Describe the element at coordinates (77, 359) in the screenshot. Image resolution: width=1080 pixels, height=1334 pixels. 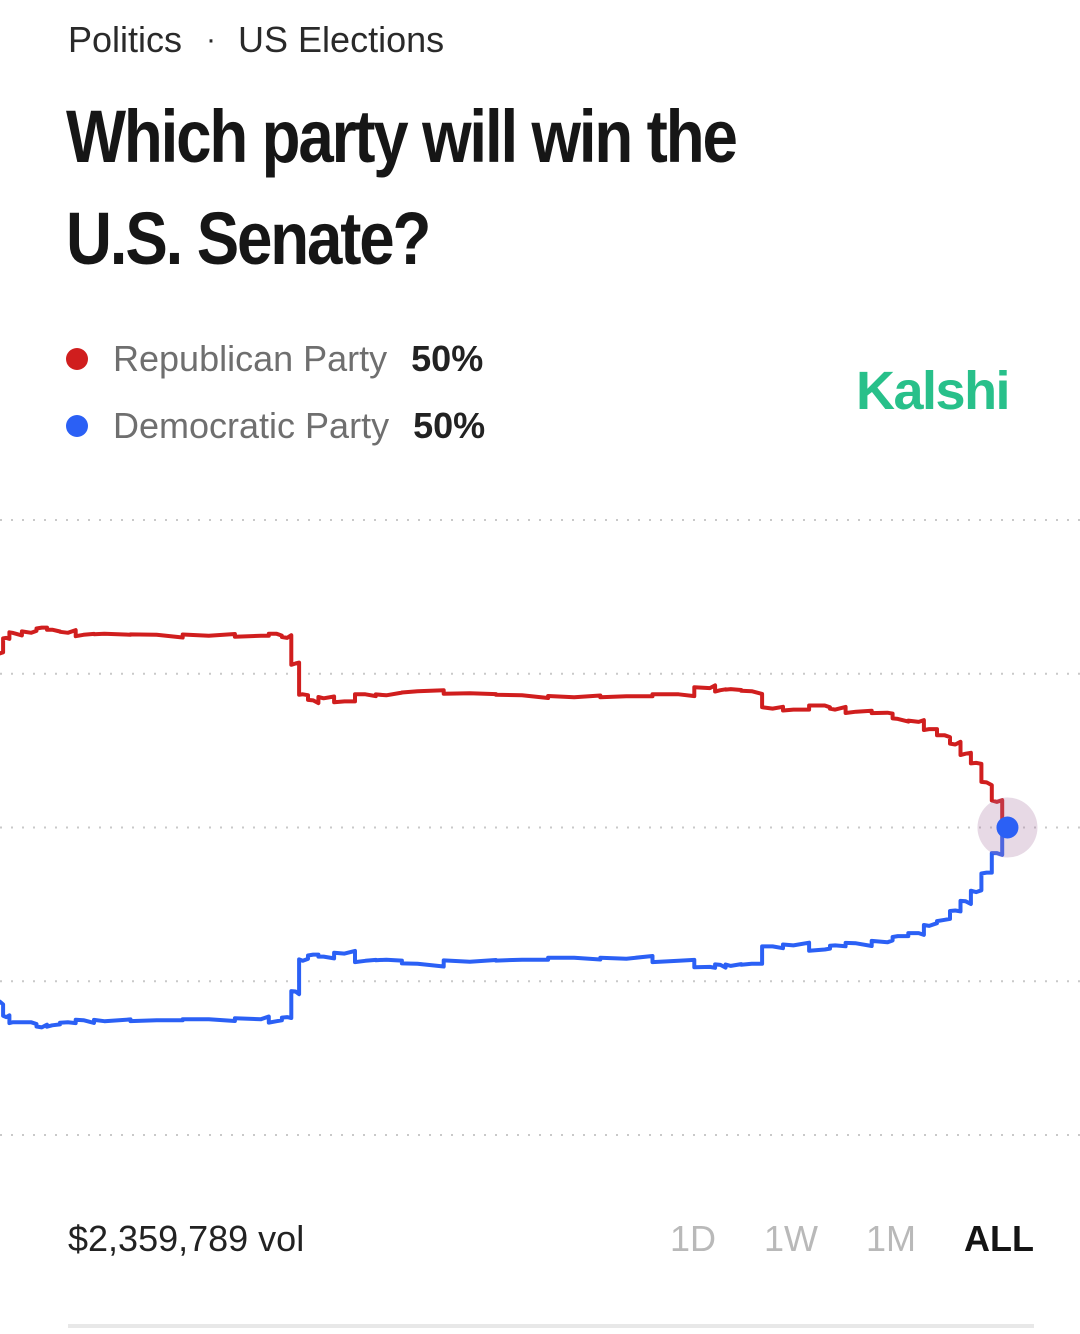
I see `republican-dot-icon` at that location.